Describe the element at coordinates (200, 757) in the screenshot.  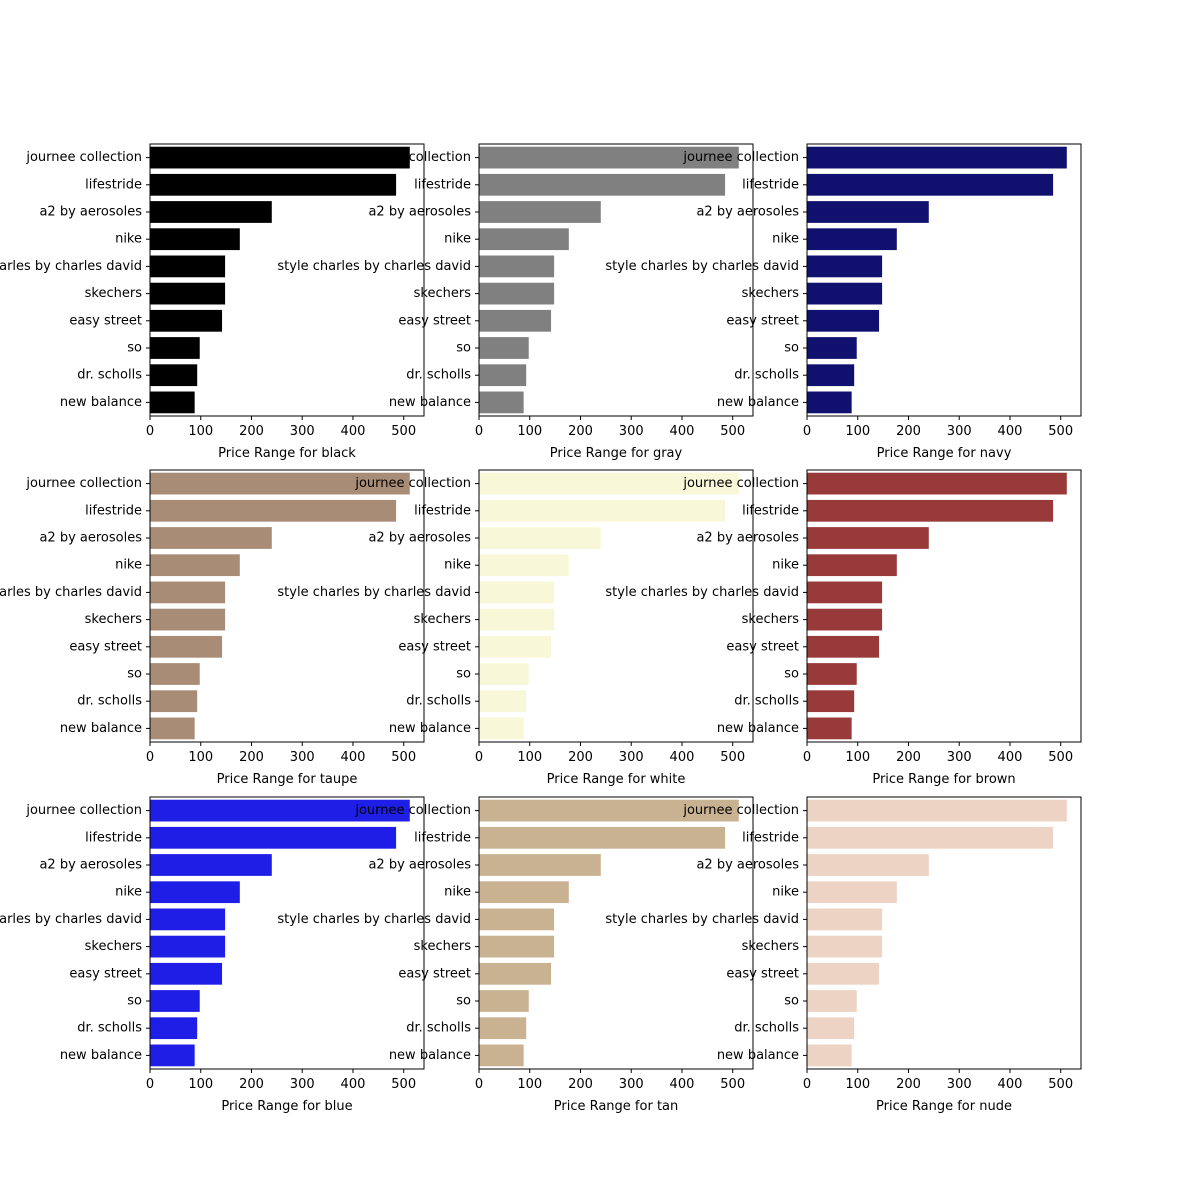
I see `x-tick-label: 100` at that location.